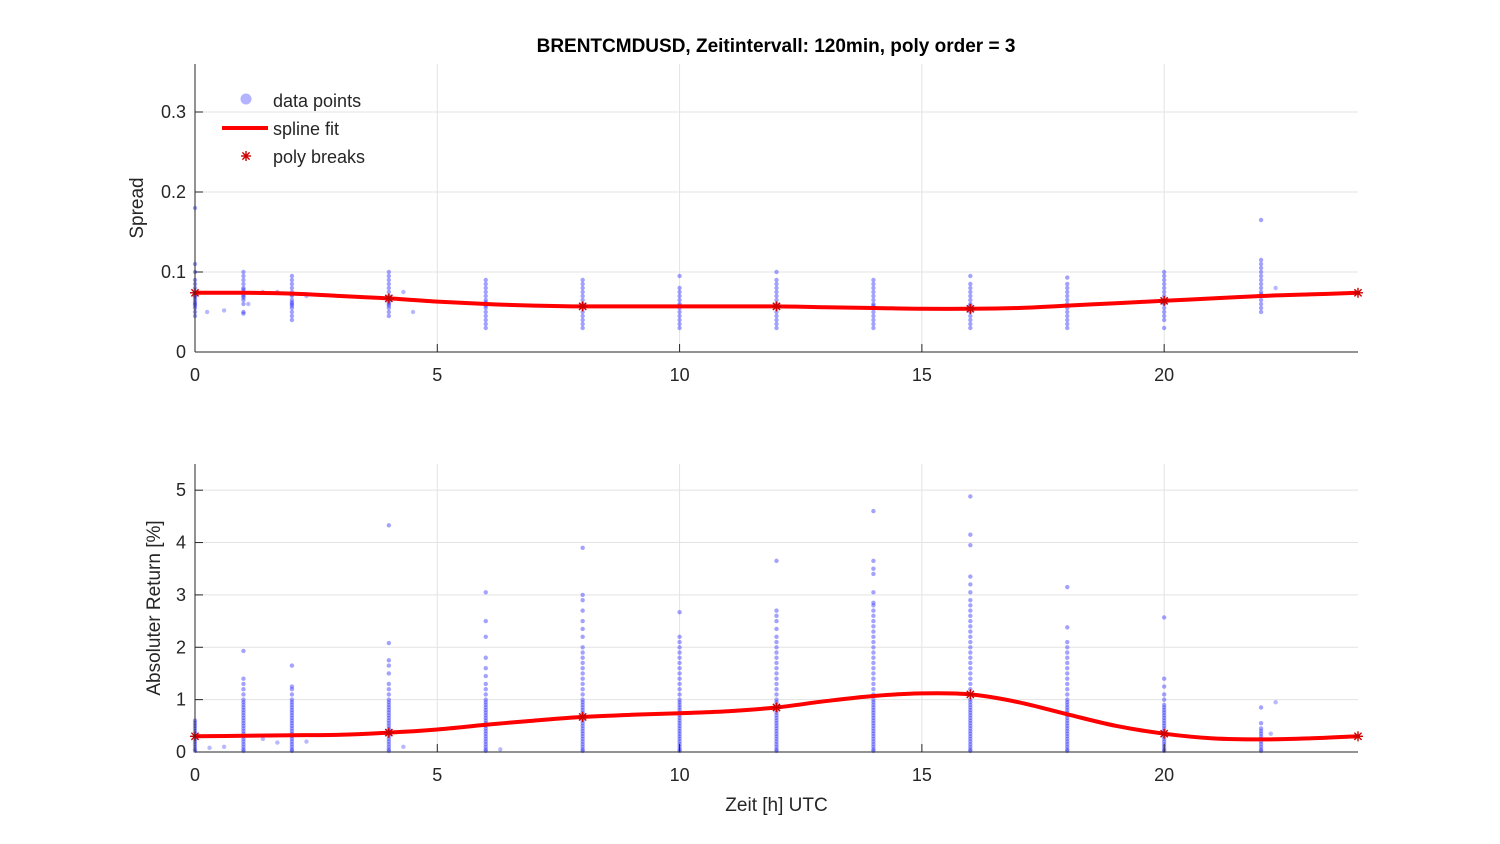 The height and width of the screenshot is (844, 1500). What do you see at coordinates (173, 192) in the screenshot?
I see `y-tick-label: 0.2` at bounding box center [173, 192].